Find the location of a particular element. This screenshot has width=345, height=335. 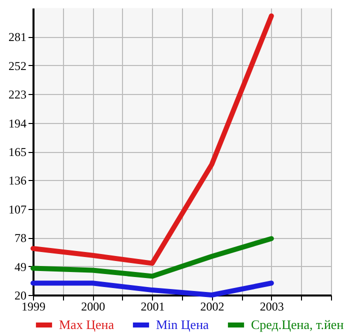

y-tick-label: 78 is located at coordinates (20, 238).